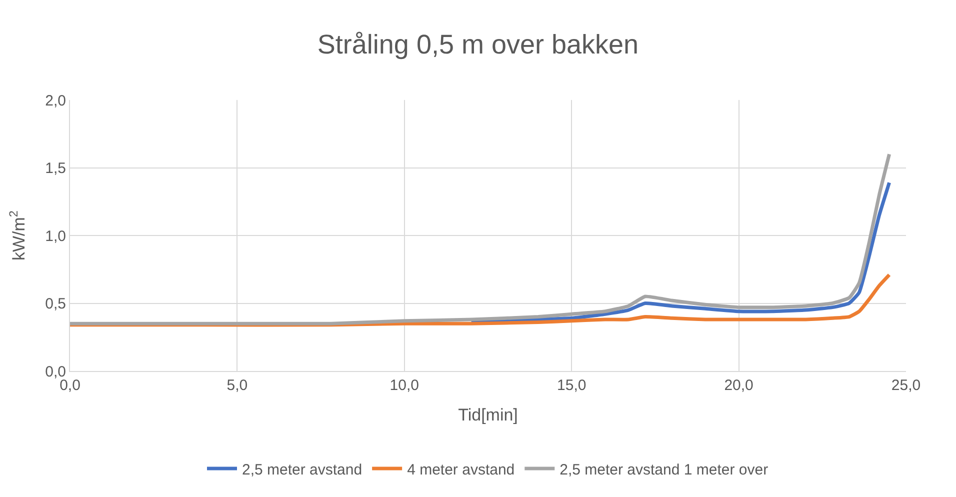 The width and height of the screenshot is (956, 497). Describe the element at coordinates (571, 385) in the screenshot. I see `x-tick-label: 15,0` at that location.